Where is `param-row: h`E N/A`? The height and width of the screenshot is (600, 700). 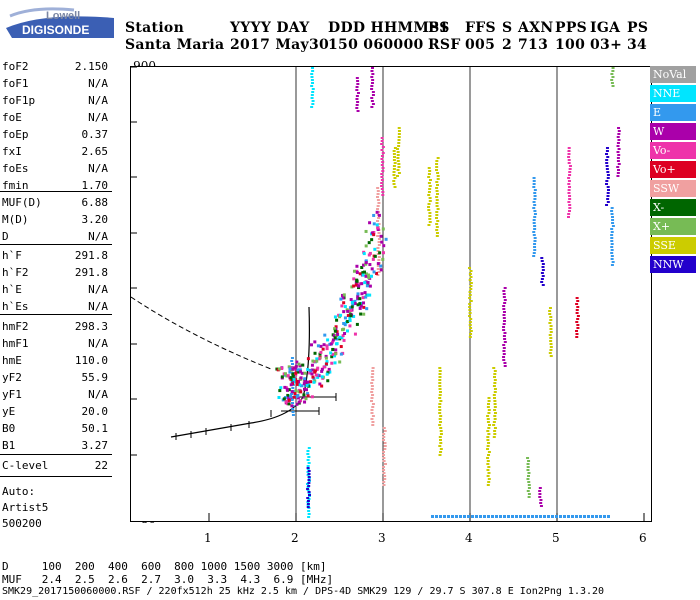 param-row: h`E N/A is located at coordinates (55, 289).